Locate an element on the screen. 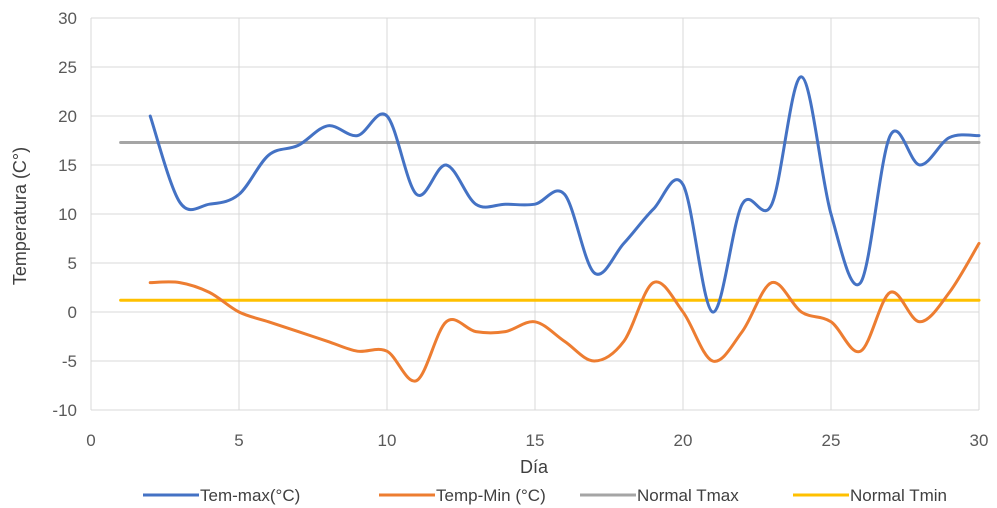 This screenshot has height=508, width=997. y-tick-label: 30 is located at coordinates (67, 18).